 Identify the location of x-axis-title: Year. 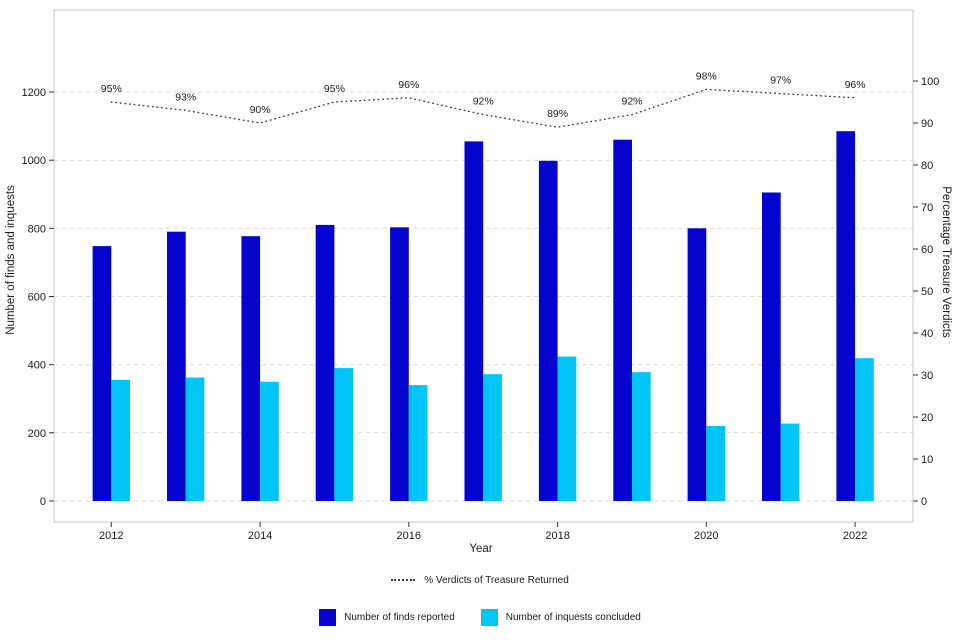
(481, 549).